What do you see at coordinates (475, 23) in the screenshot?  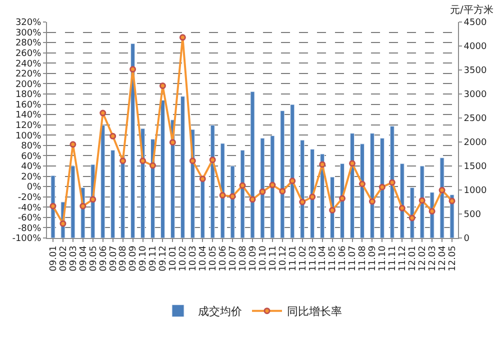 I see `y2-tick-label: 4500` at bounding box center [475, 23].